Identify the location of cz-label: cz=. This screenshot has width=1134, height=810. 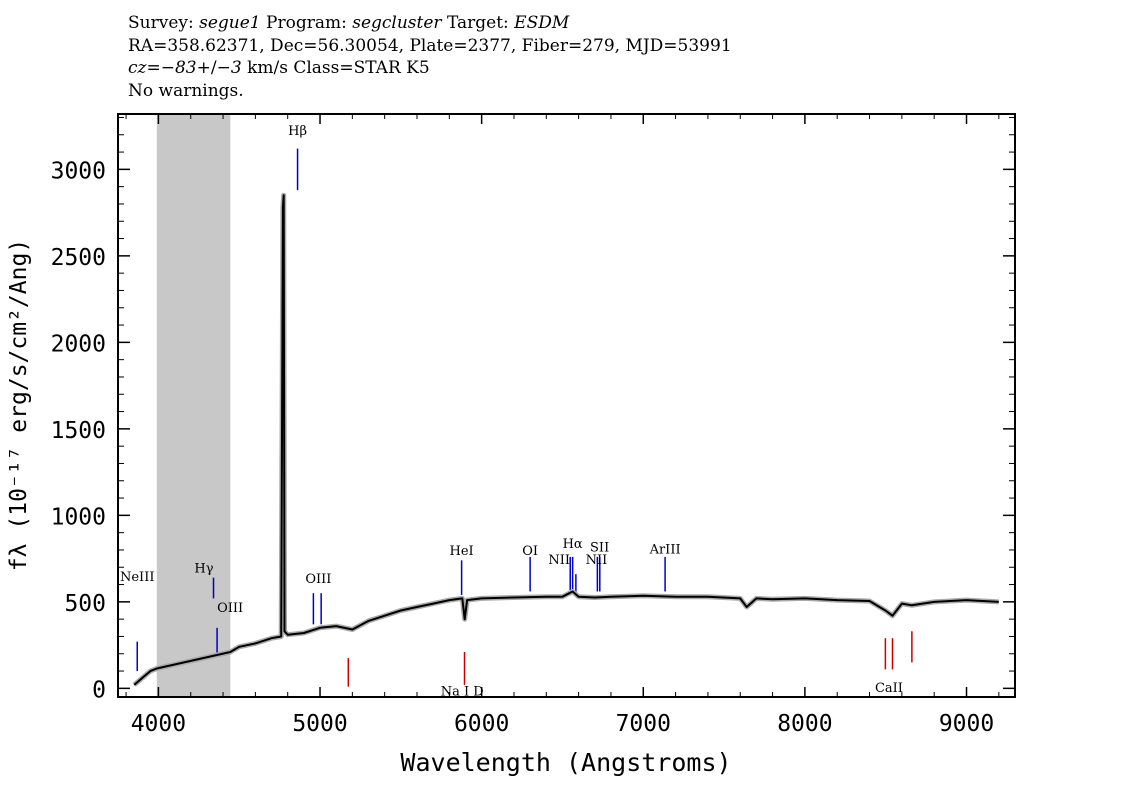
(144, 68).